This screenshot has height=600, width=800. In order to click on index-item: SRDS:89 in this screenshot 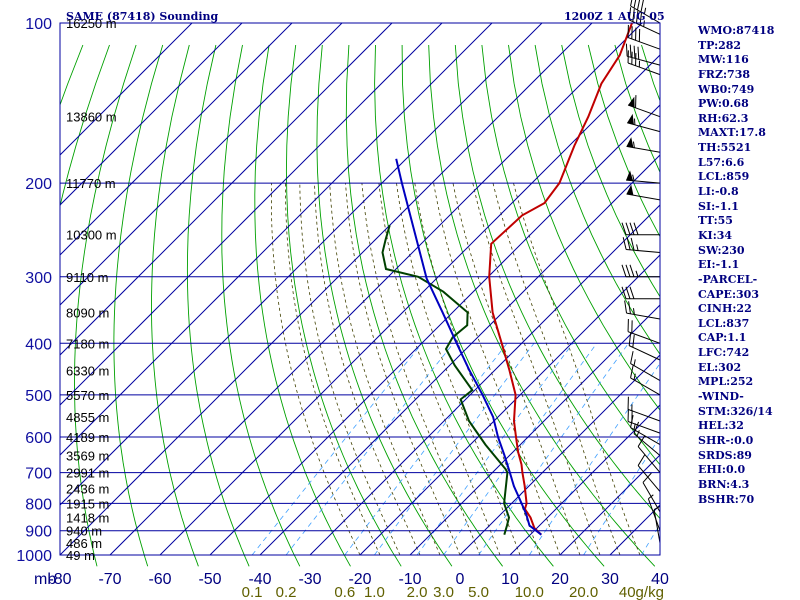, I will do `click(725, 455)`.